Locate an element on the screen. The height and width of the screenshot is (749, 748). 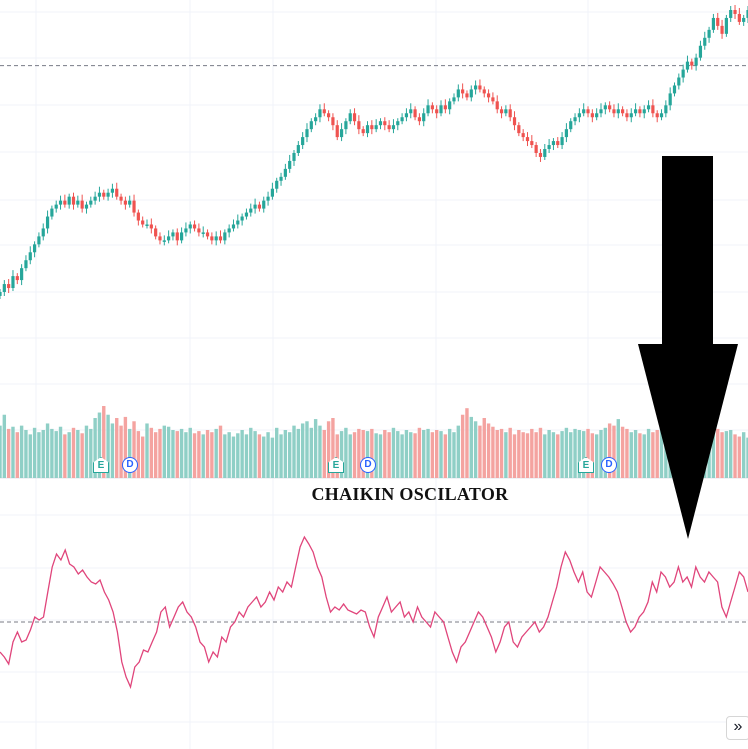
down-arrow-annotation is located at coordinates (688, 347).